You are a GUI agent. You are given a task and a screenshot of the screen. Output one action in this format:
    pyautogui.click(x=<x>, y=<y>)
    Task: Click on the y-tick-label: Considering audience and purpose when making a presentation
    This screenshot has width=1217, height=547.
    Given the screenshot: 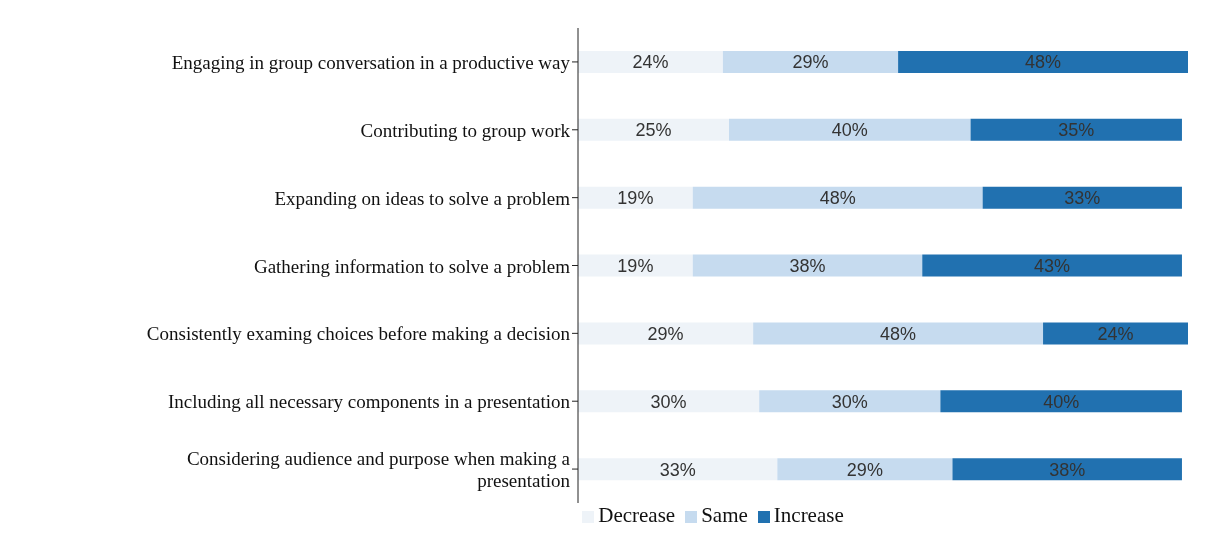 What is the action you would take?
    pyautogui.click(x=378, y=469)
    